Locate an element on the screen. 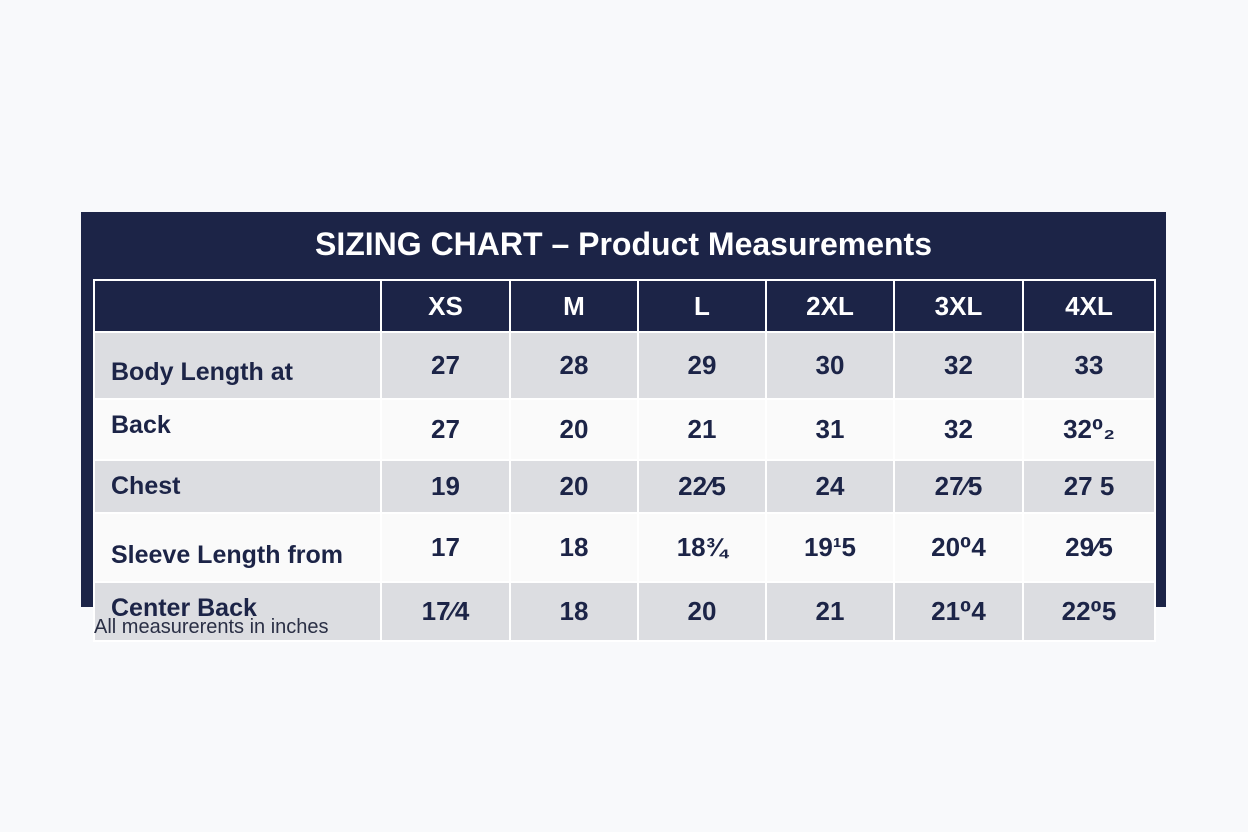 The width and height of the screenshot is (1248, 832). table-row: Body Length at 27 28 29 30 32 33 is located at coordinates (624, 365).